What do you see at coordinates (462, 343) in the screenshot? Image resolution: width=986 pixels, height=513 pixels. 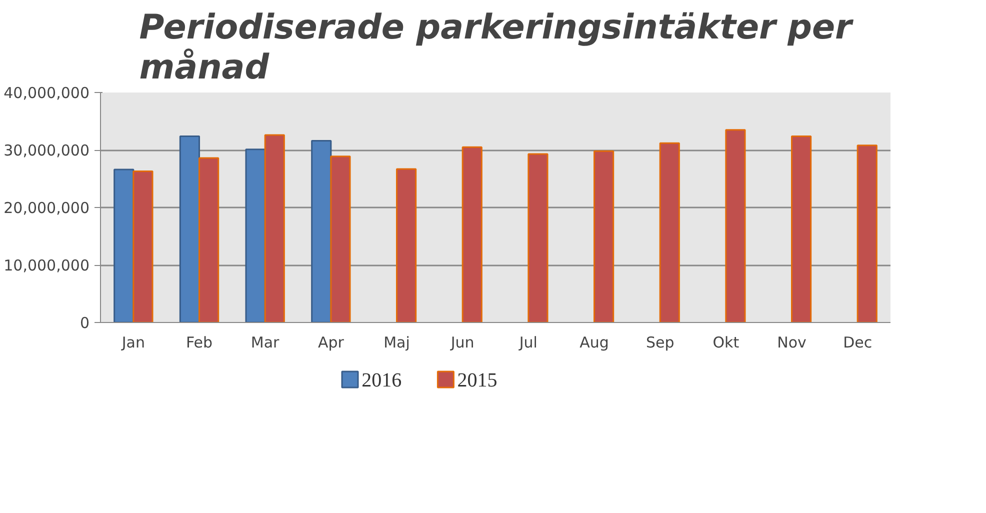 I see `x-tick-label: Jun` at bounding box center [462, 343].